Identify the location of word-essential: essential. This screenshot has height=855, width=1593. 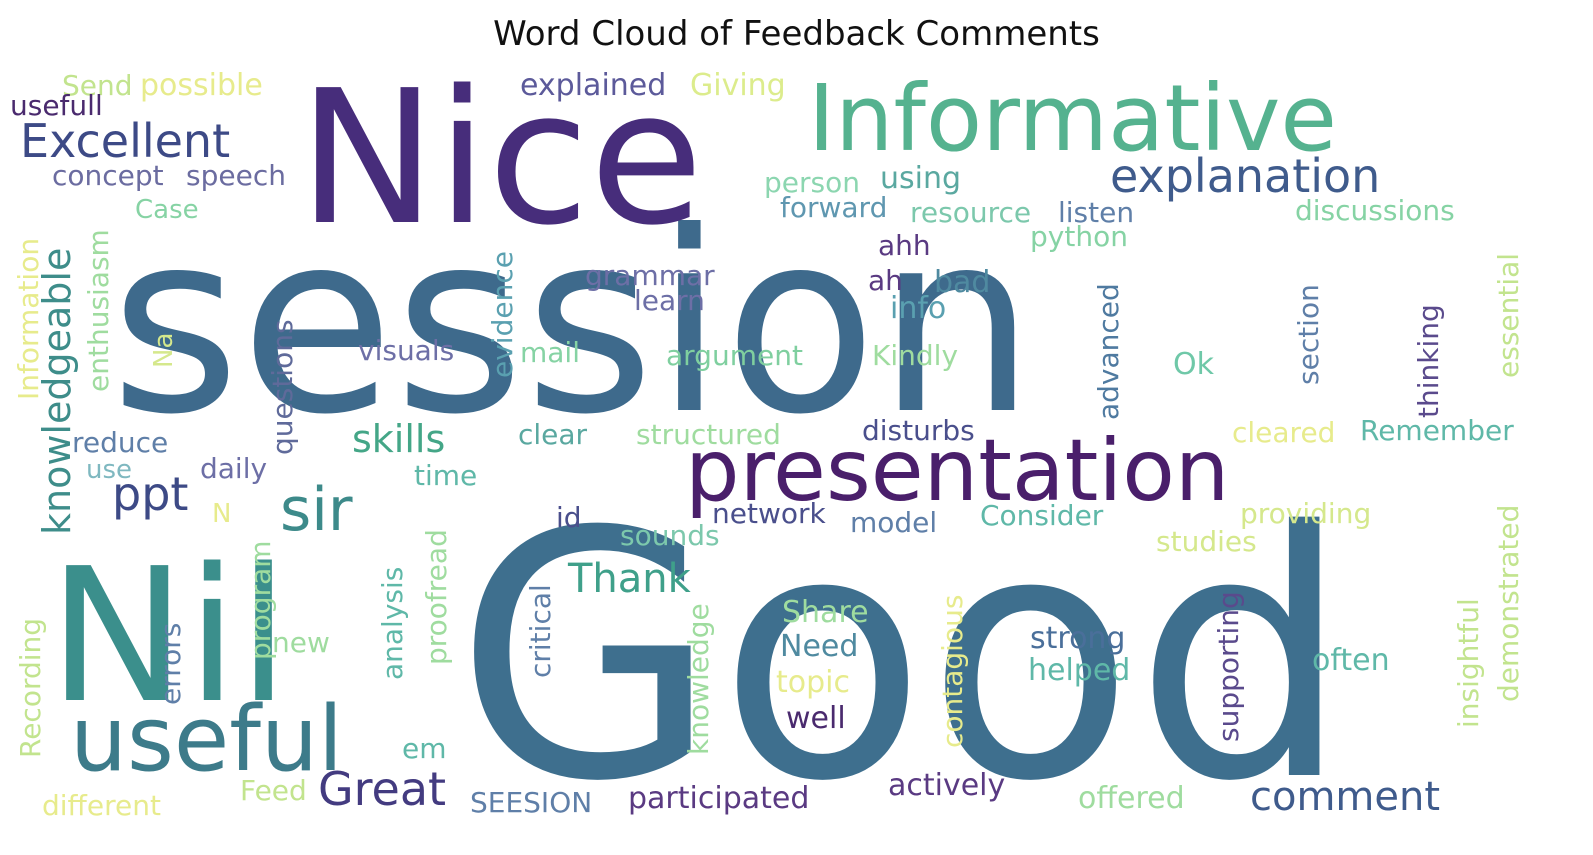
(1508, 315).